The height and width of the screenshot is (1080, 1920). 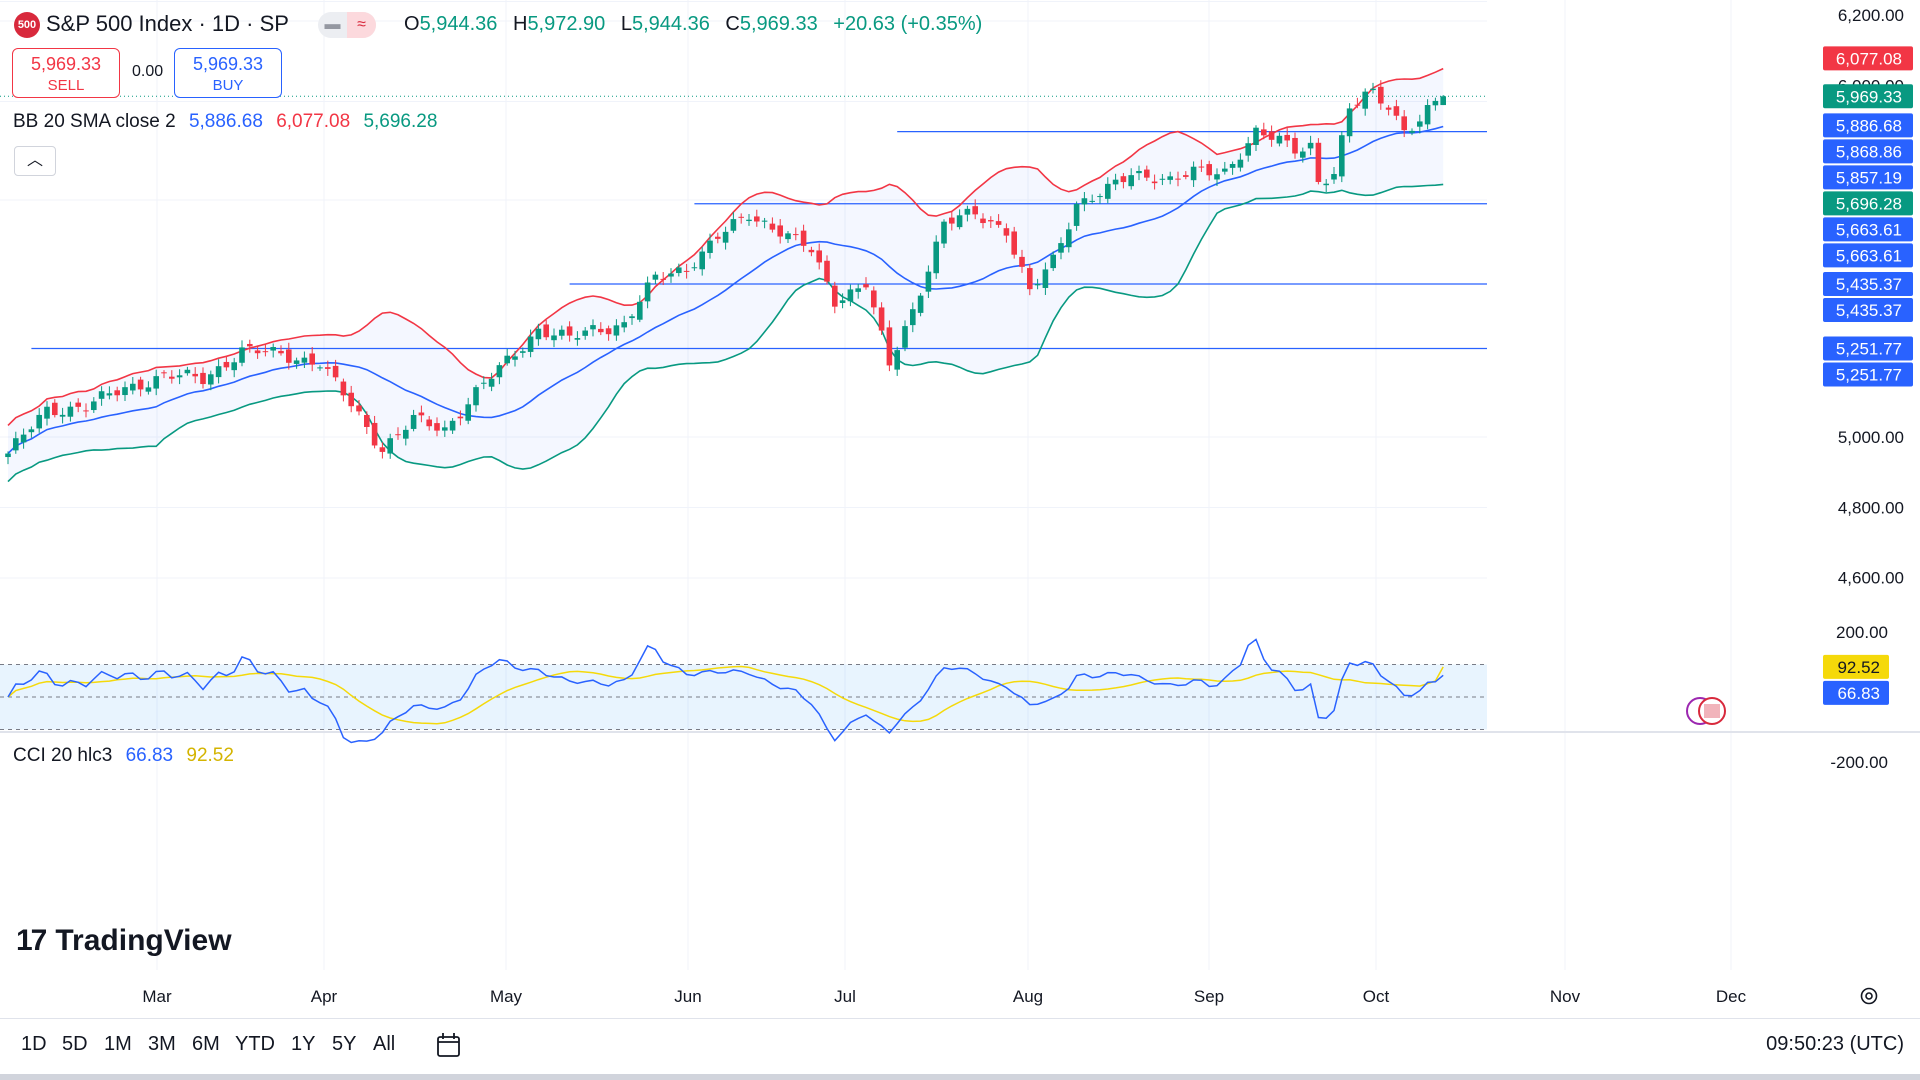 What do you see at coordinates (1858, 693) in the screenshot?
I see `cci-scale-label: 66.83` at bounding box center [1858, 693].